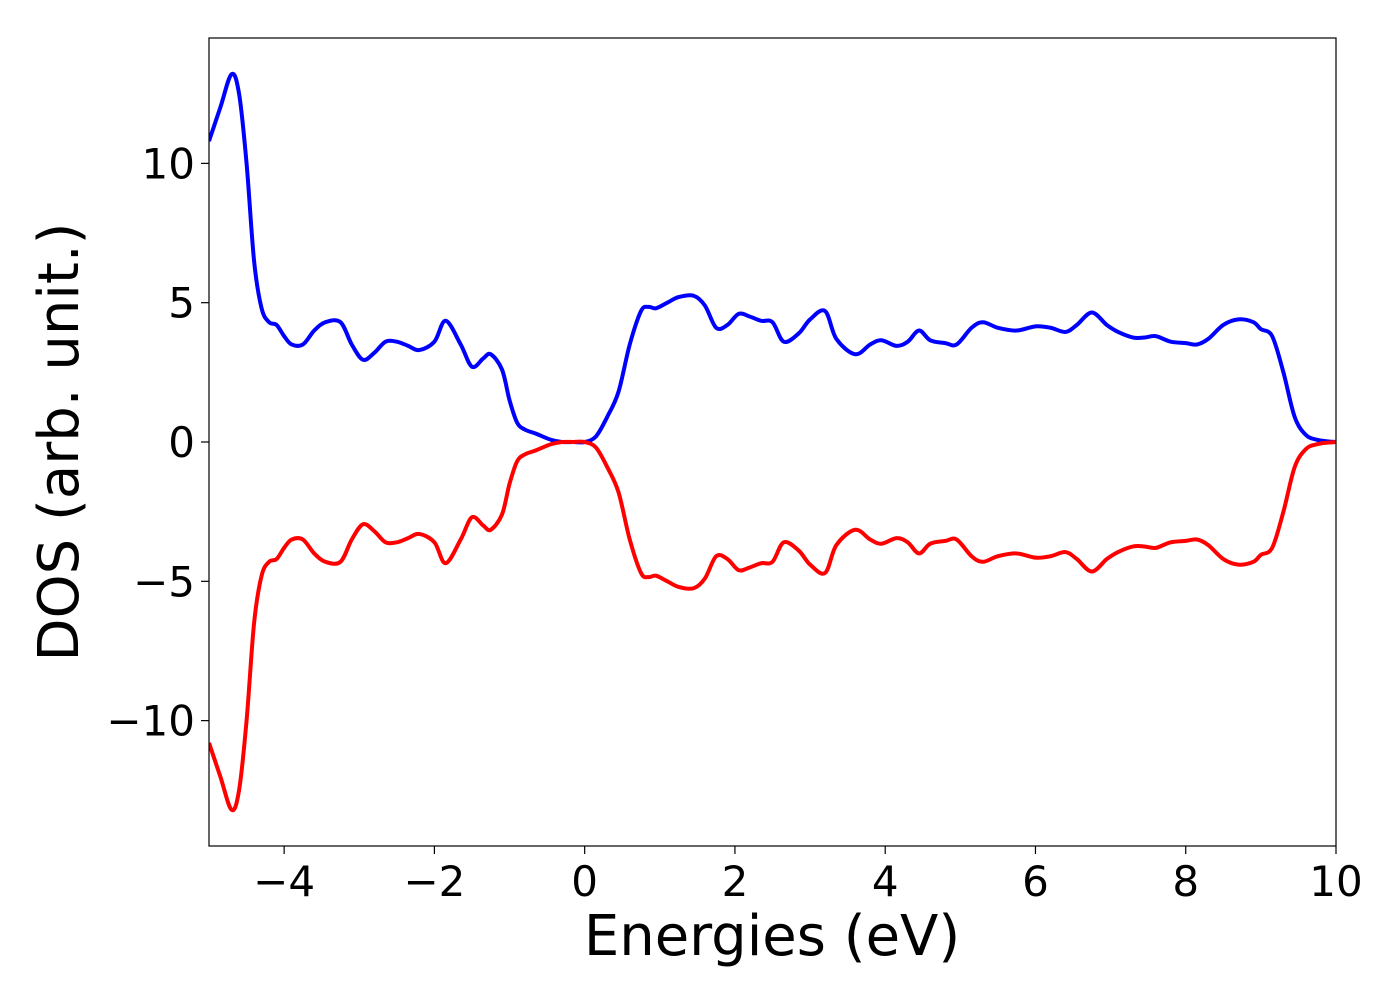  What do you see at coordinates (168, 163) in the screenshot?
I see `y-tick-label: 10` at bounding box center [168, 163].